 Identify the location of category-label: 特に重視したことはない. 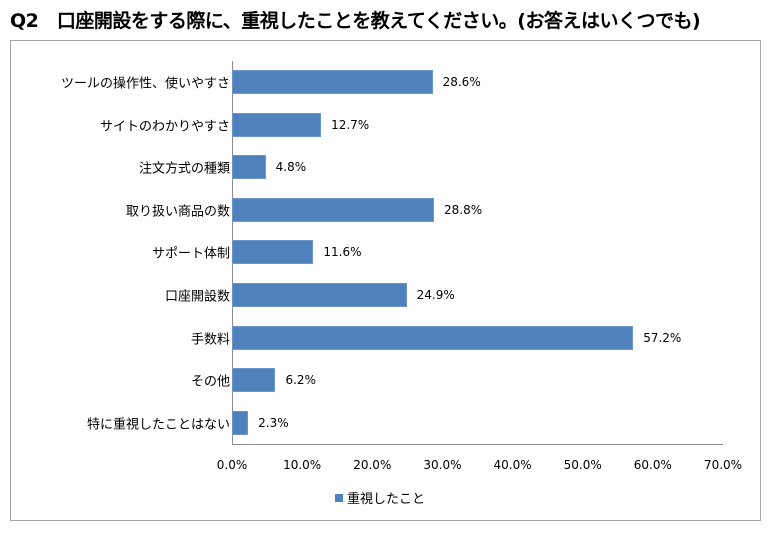
(158, 425).